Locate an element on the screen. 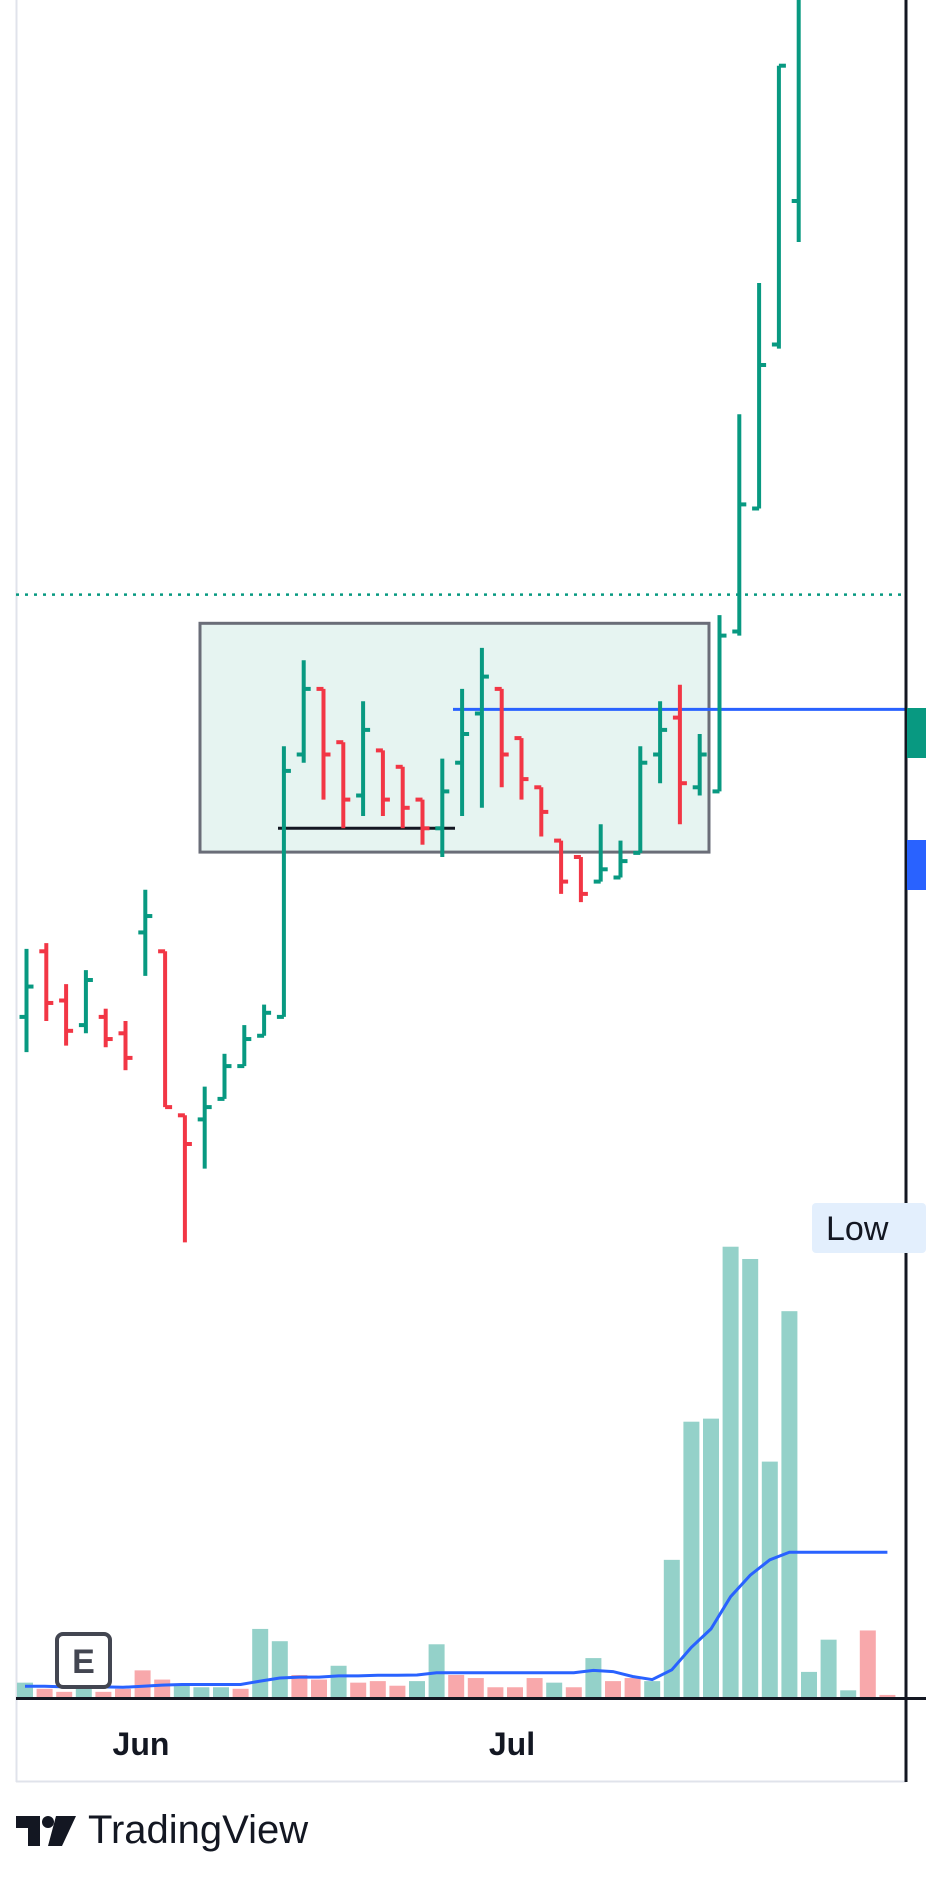  earnings-marker-box is located at coordinates (83, 1660).